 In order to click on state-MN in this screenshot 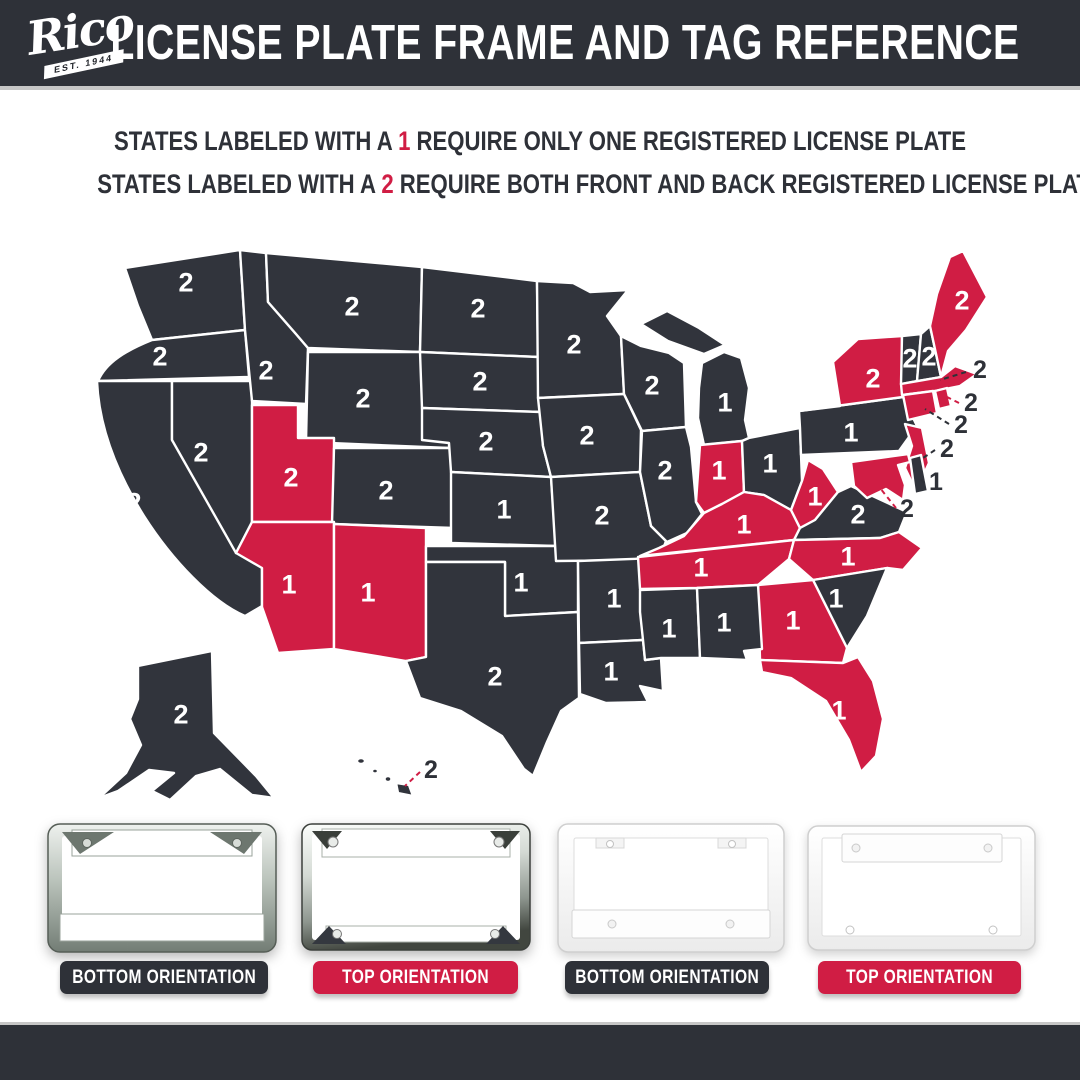, I will do `click(582, 339)`.